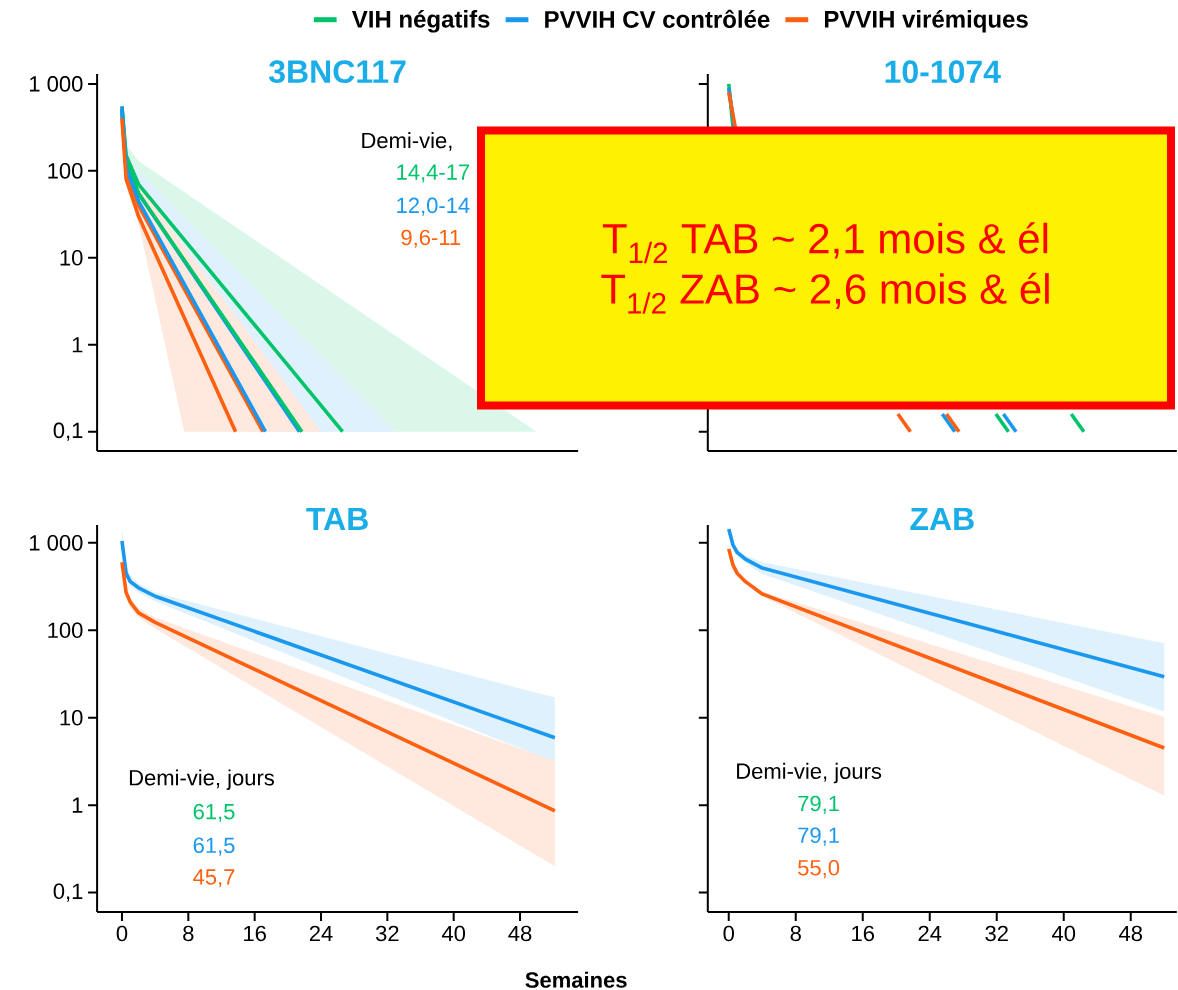 This screenshot has height=990, width=1178. I want to click on chart-title: ZAB, so click(942, 518).